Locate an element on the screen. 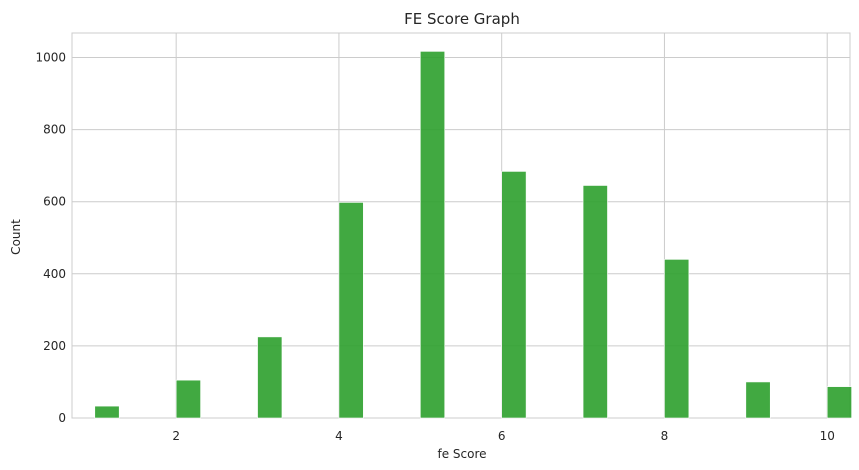 The height and width of the screenshot is (470, 859). x-ticks: 2 4 6 8 10 is located at coordinates (503, 436).